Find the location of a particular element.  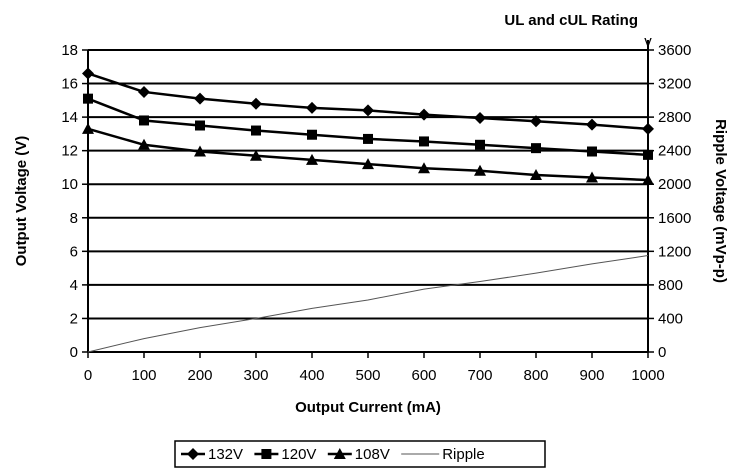

legend-label-108v: 108V is located at coordinates (372, 454).